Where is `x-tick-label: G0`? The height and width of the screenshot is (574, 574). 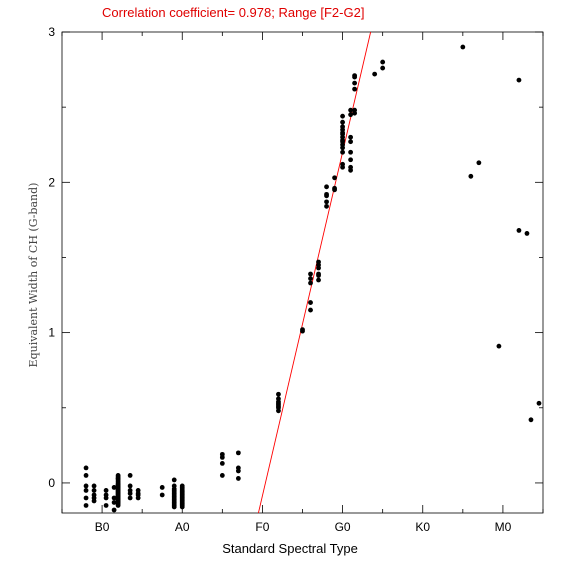
x-tick-label: G0 is located at coordinates (343, 527).